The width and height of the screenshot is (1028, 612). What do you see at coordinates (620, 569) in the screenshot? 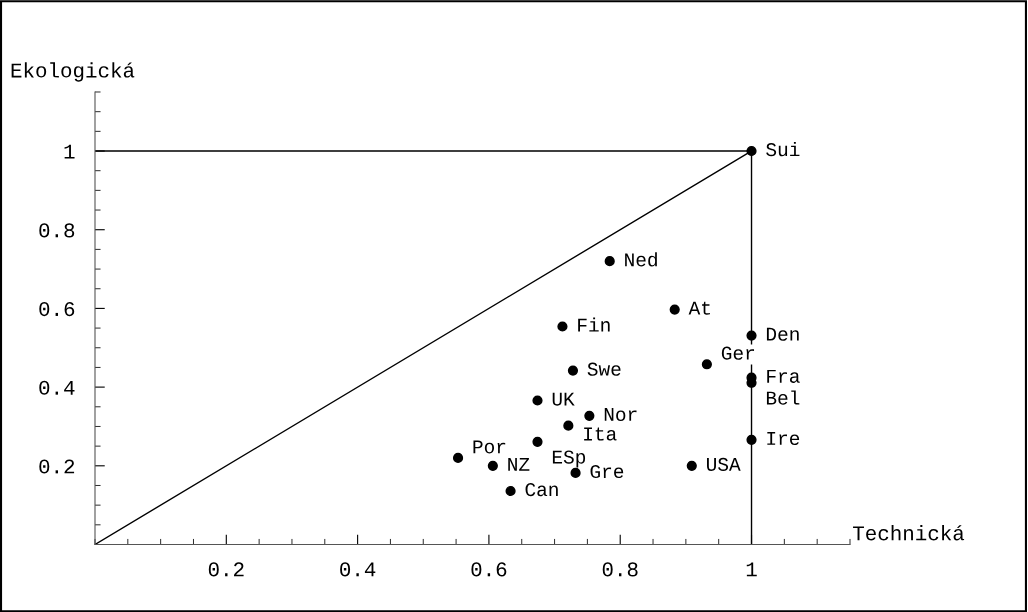
I see `x-tick-label: 0.8` at bounding box center [620, 569].